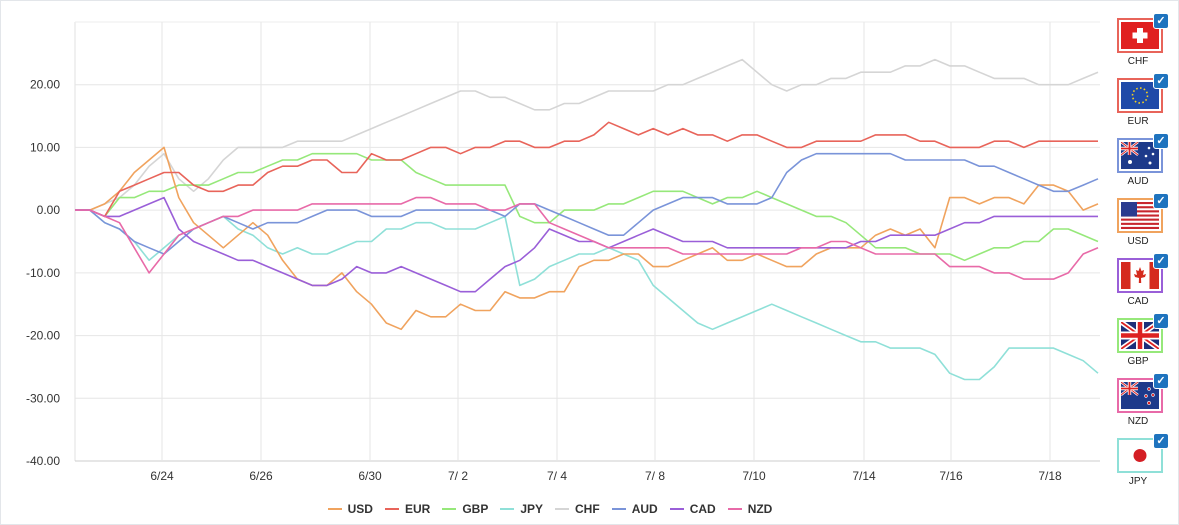 Image resolution: width=1179 pixels, height=525 pixels. I want to click on legend-item-eur: EUR, so click(407, 509).